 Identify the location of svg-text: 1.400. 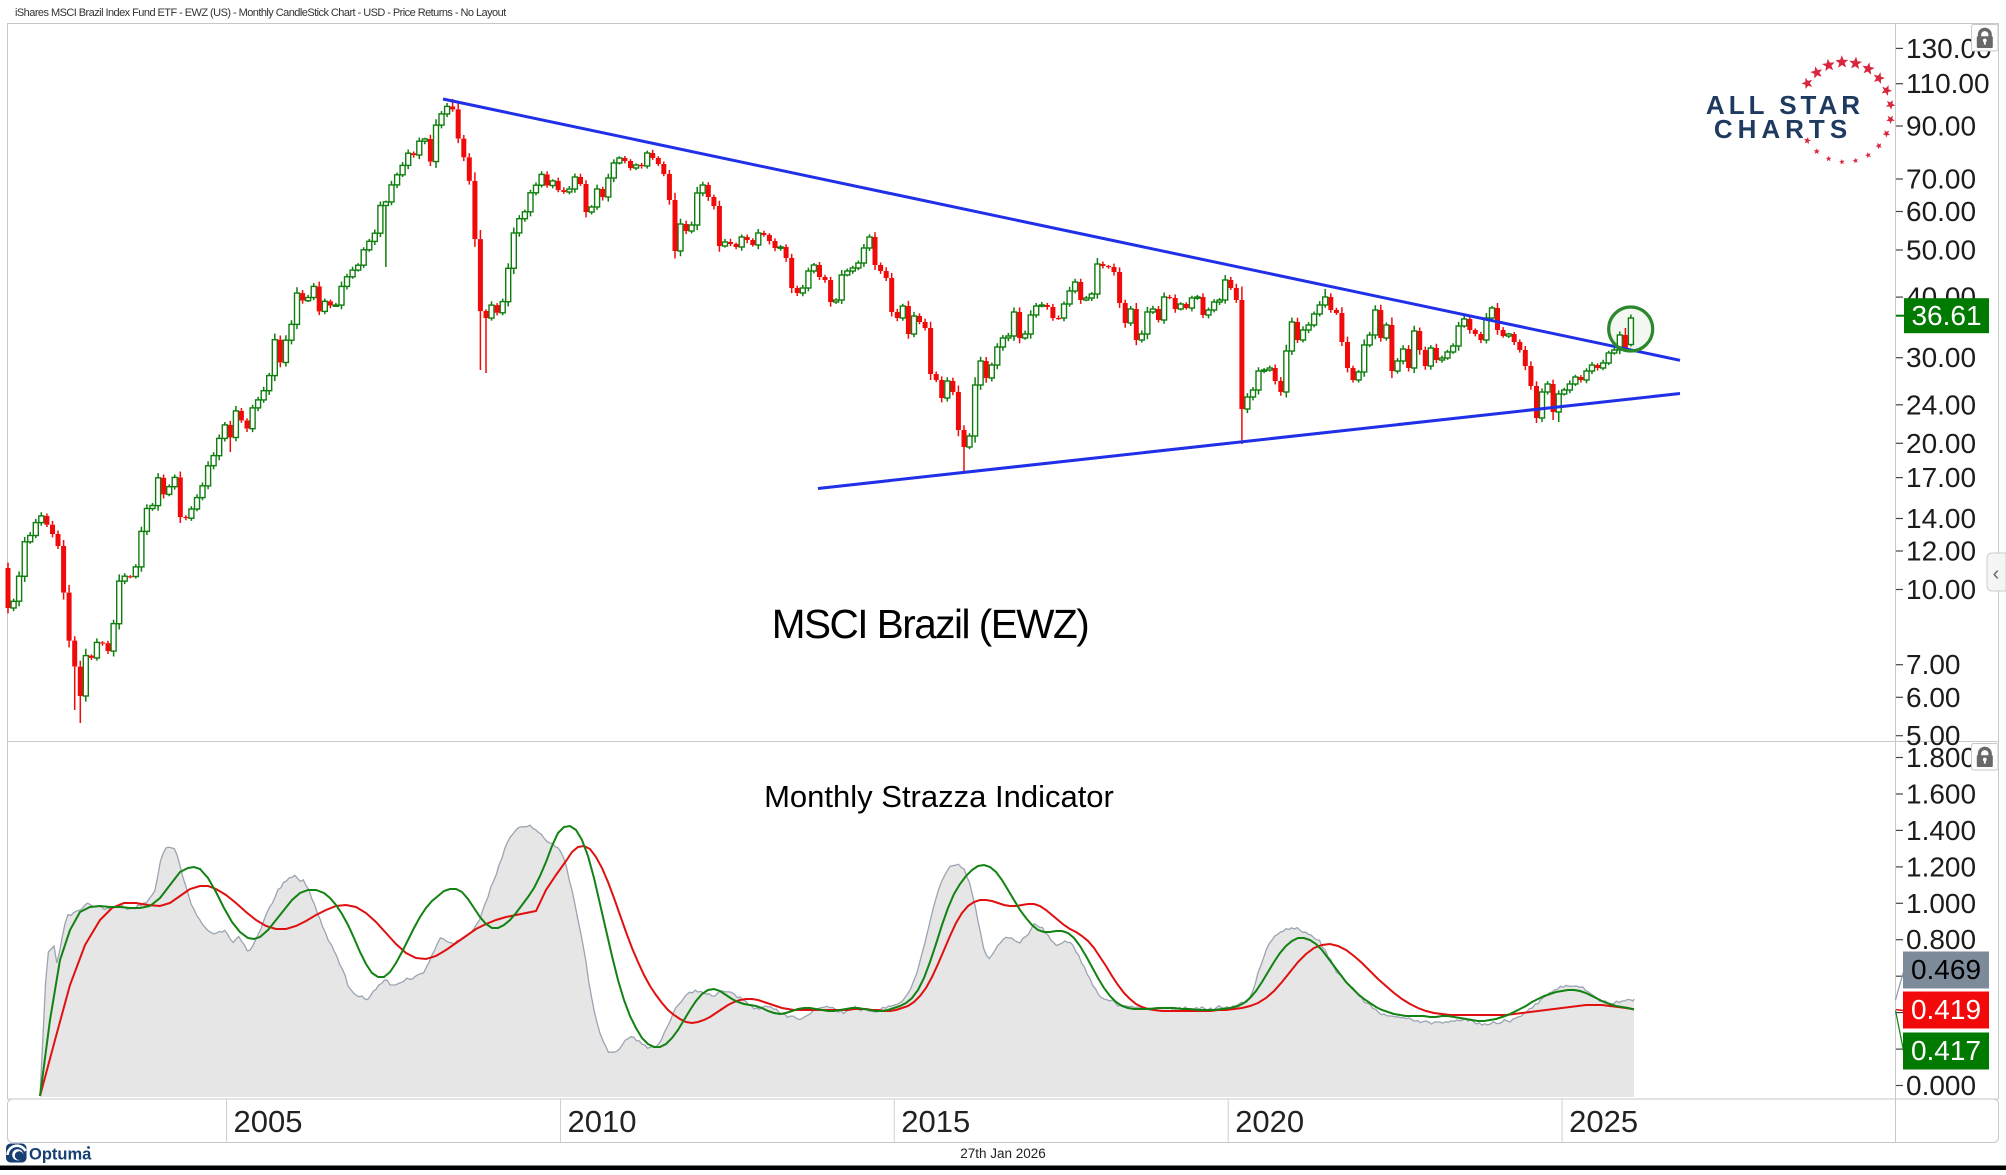
(1941, 830).